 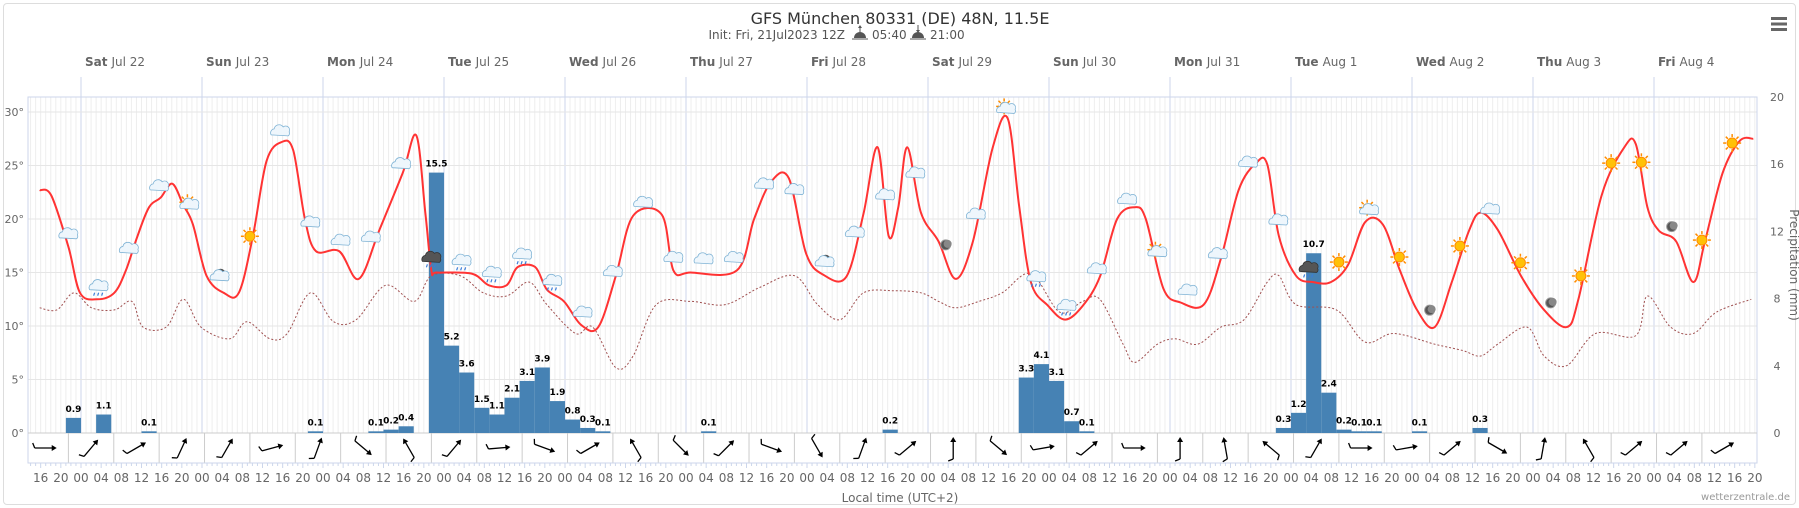 What do you see at coordinates (1779, 24) in the screenshot?
I see `menu-icon` at bounding box center [1779, 24].